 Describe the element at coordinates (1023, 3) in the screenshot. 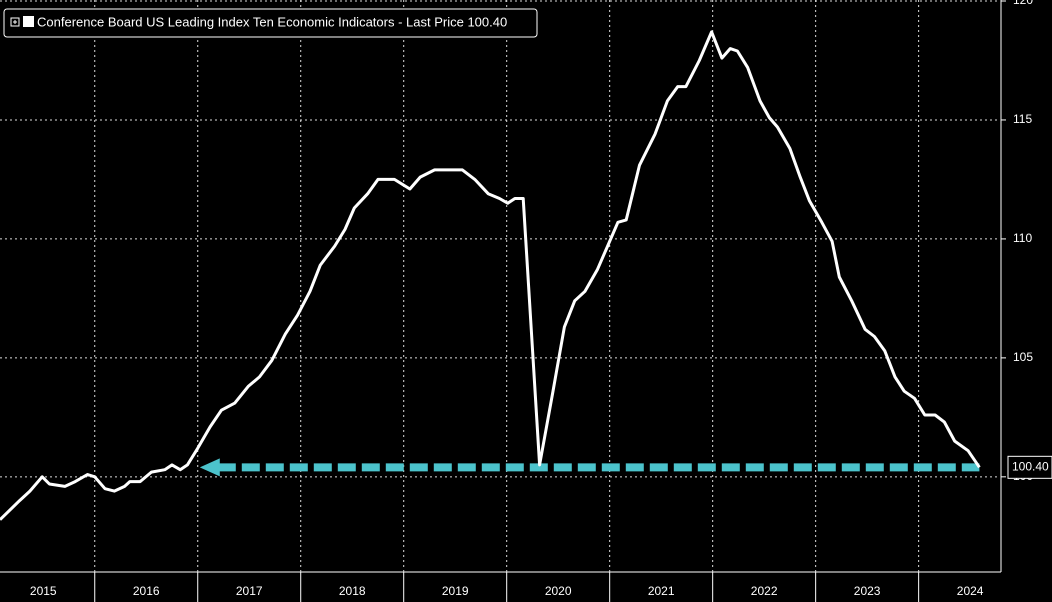

I see `y-tick-label: 120` at that location.